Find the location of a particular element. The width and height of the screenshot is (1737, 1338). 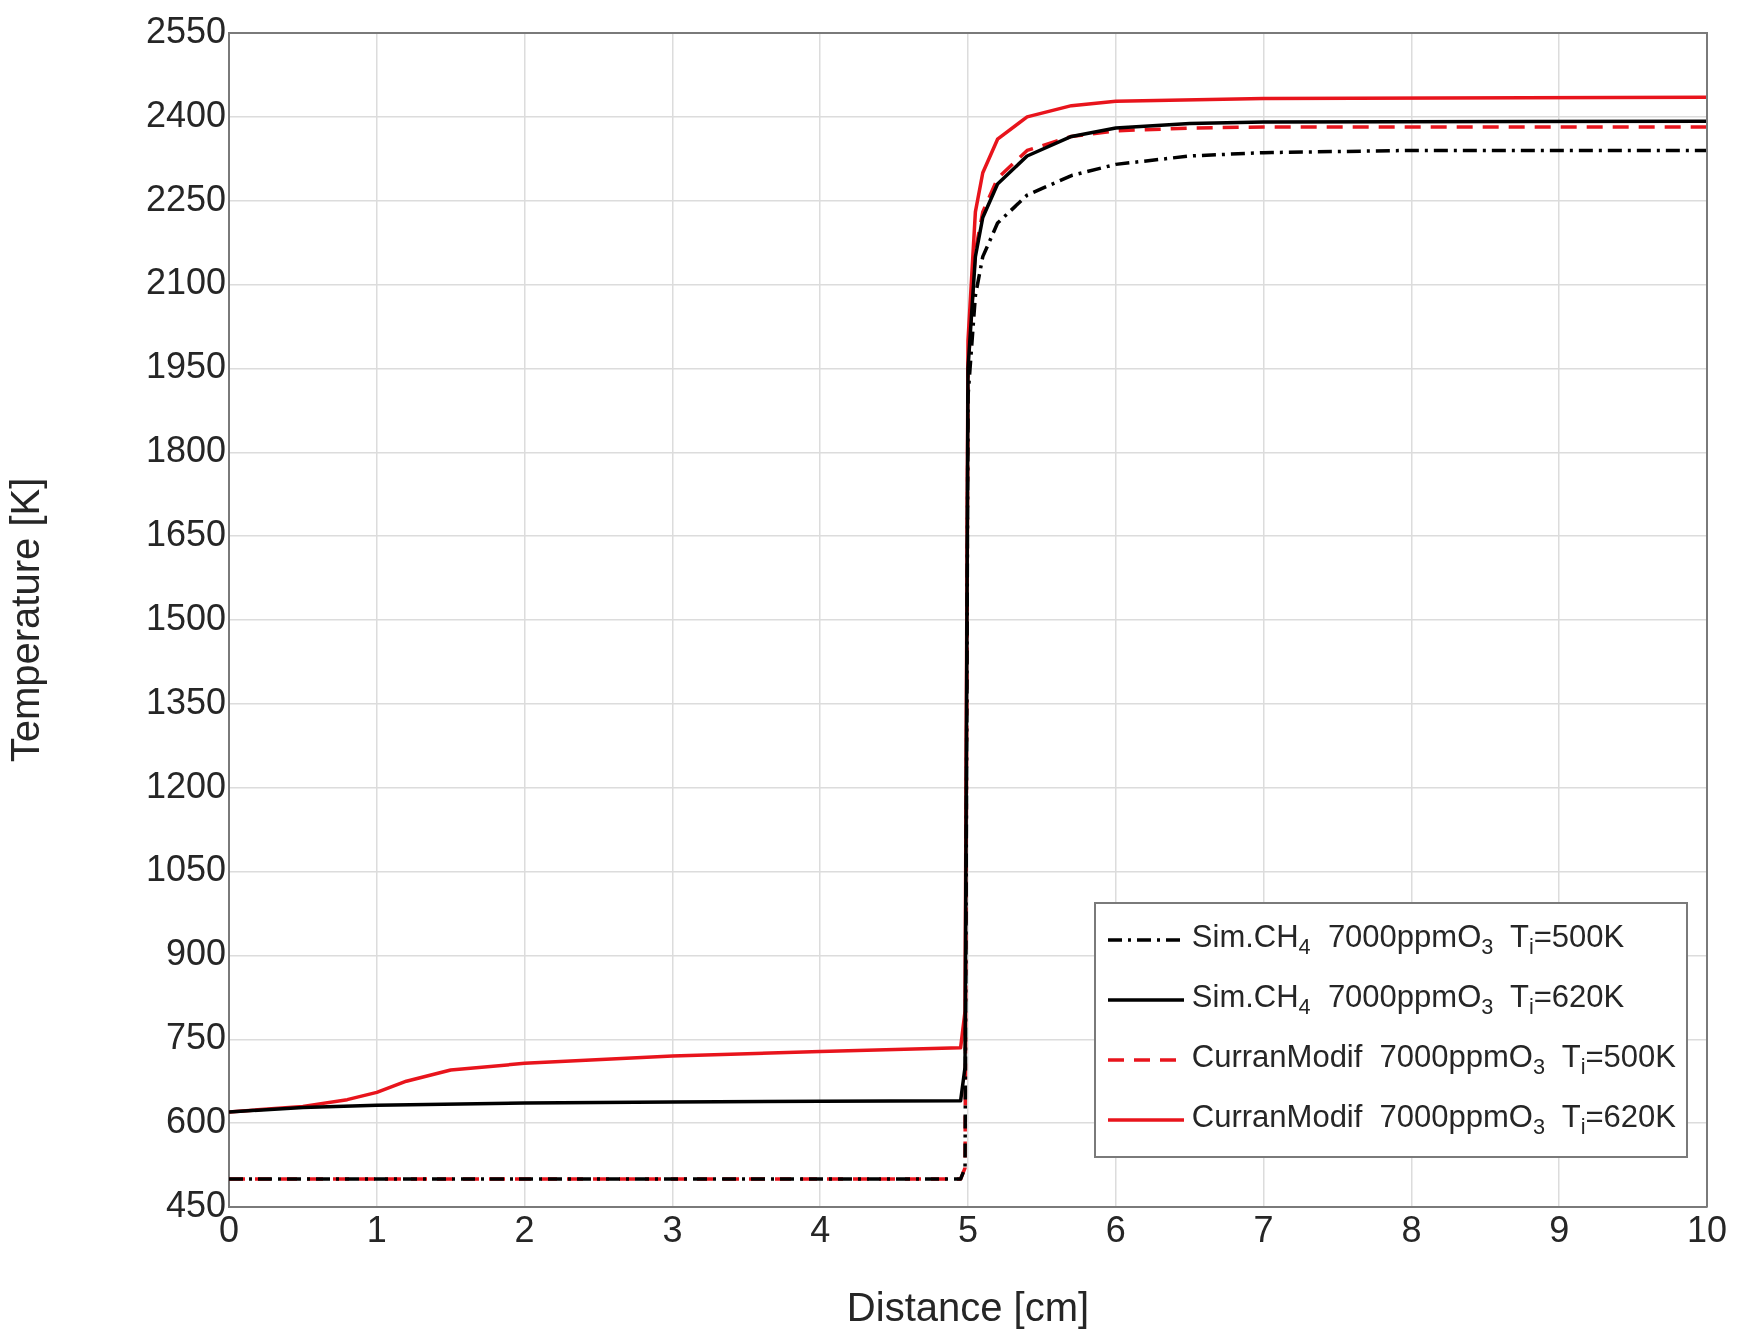

x-tick-label: 5 is located at coordinates (968, 1229).